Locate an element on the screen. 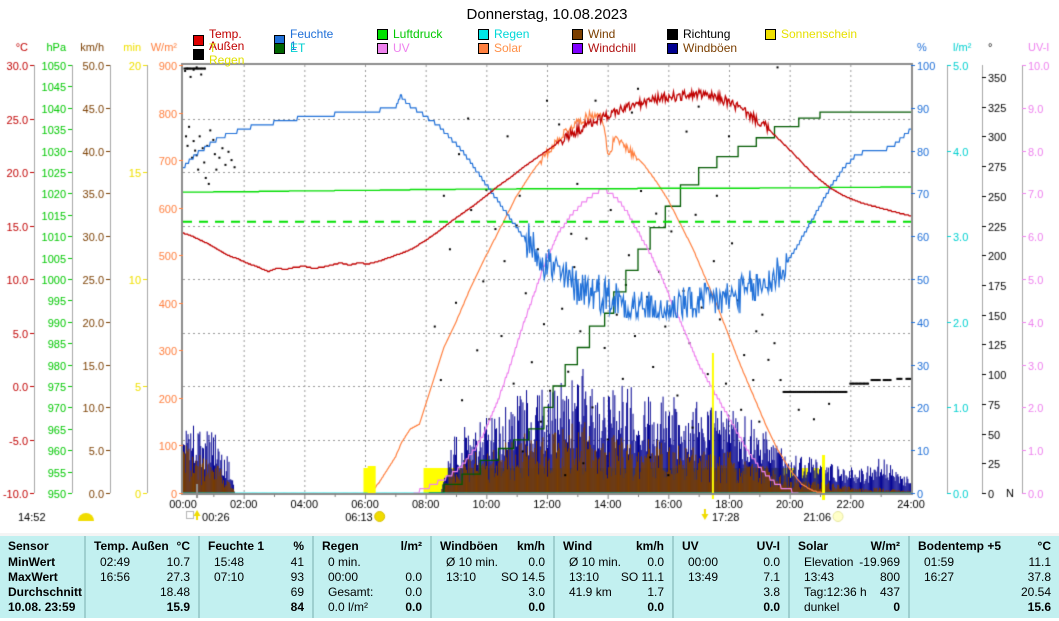 This screenshot has height=621, width=1059. summary-row-label: Durchschnitt is located at coordinates (45, 592).